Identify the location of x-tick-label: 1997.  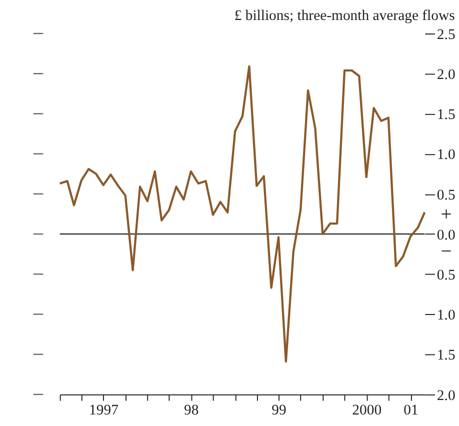
(103, 410).